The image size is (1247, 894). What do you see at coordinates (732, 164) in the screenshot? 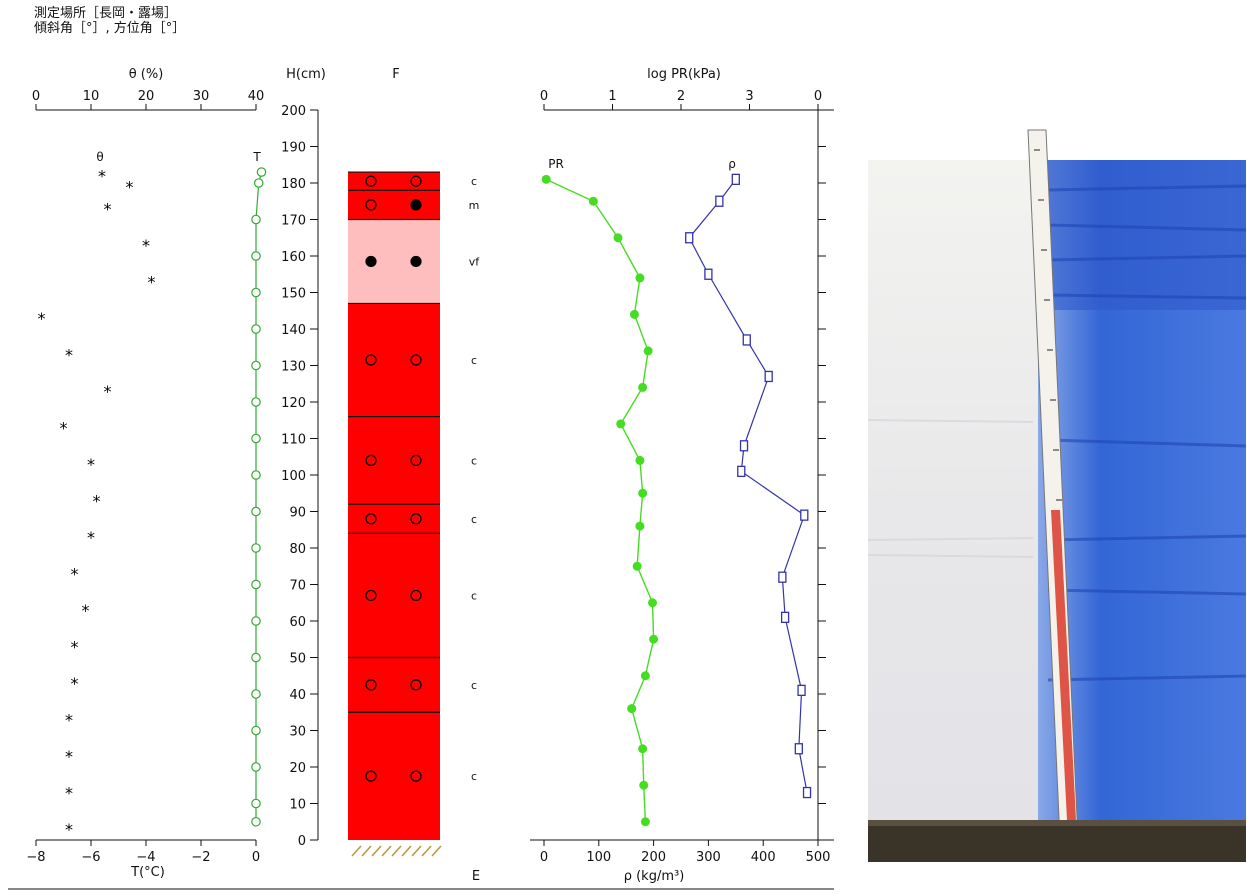
I see `density-series-label: ρ` at bounding box center [732, 164].